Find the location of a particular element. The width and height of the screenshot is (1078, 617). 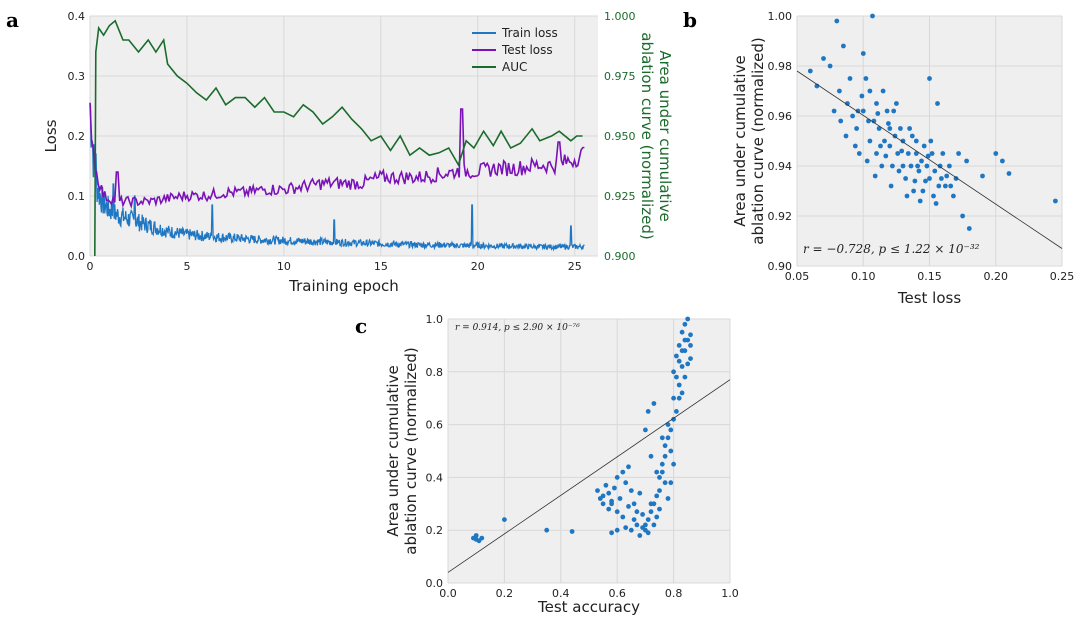

panel-a-y-tick-label: 0.3 is located at coordinates (77, 76).